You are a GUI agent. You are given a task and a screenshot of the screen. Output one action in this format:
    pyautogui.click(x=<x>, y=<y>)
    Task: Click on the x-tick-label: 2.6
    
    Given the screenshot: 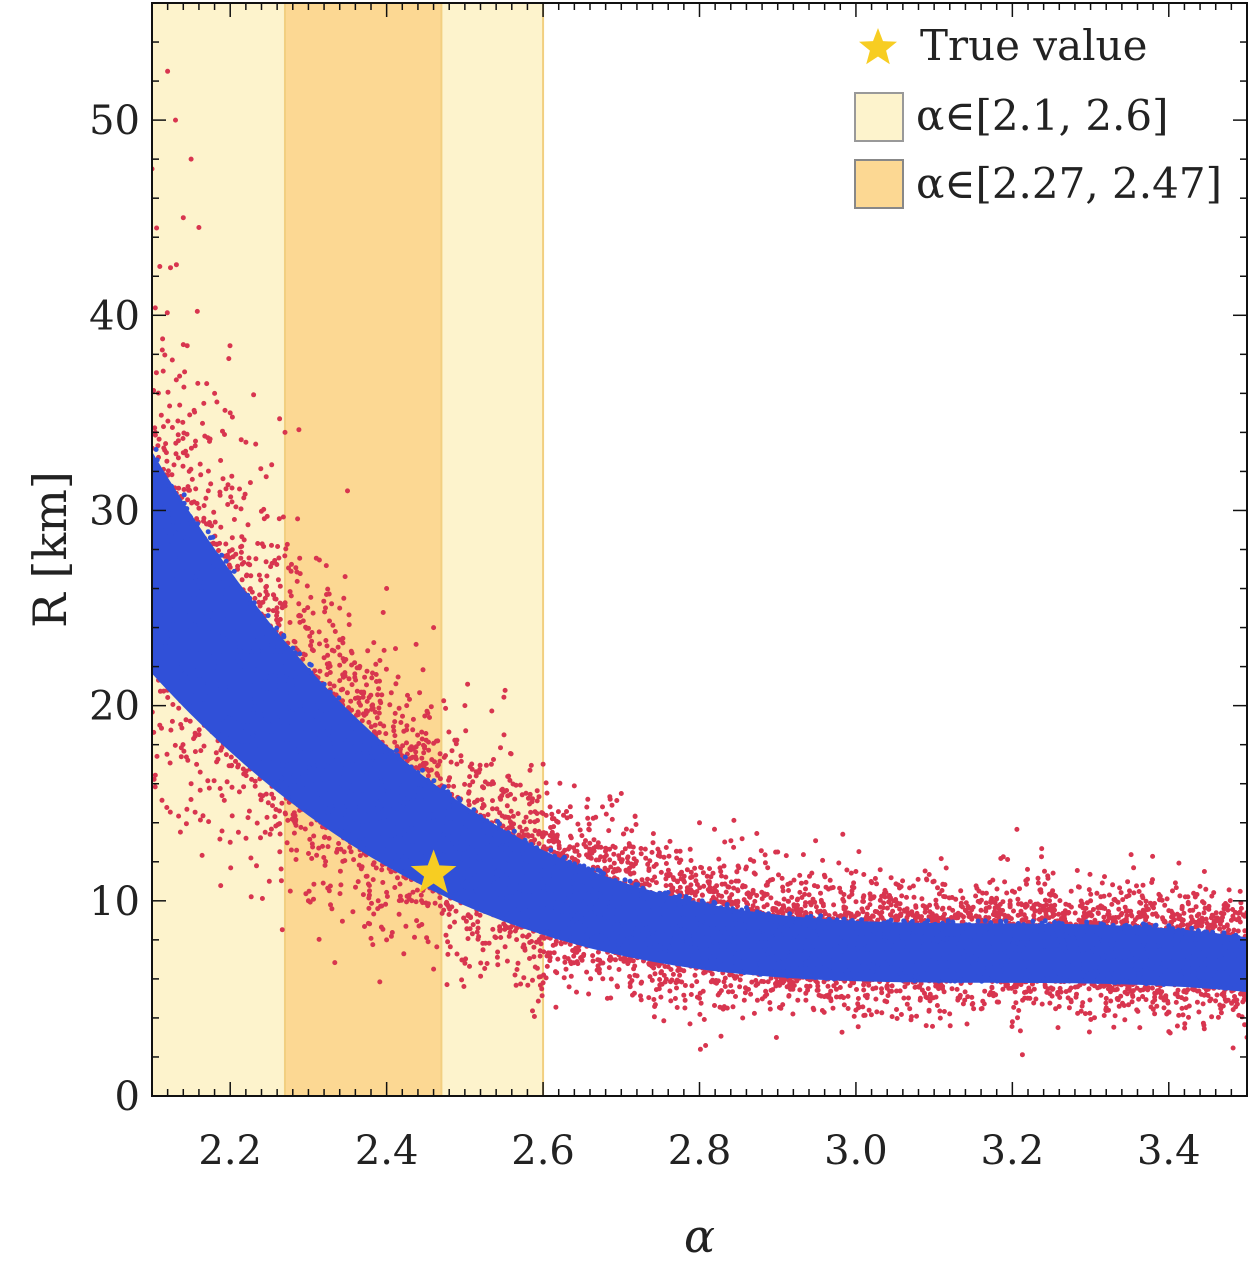 What is the action you would take?
    pyautogui.click(x=543, y=1151)
    